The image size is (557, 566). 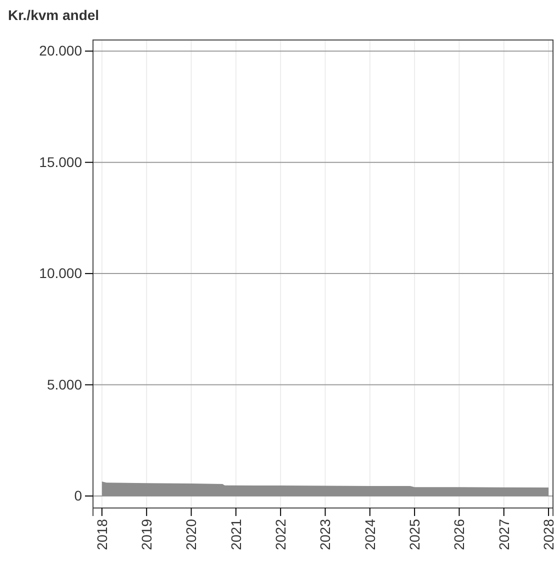 I want to click on x-tick-label: 2022, so click(x=280, y=534).